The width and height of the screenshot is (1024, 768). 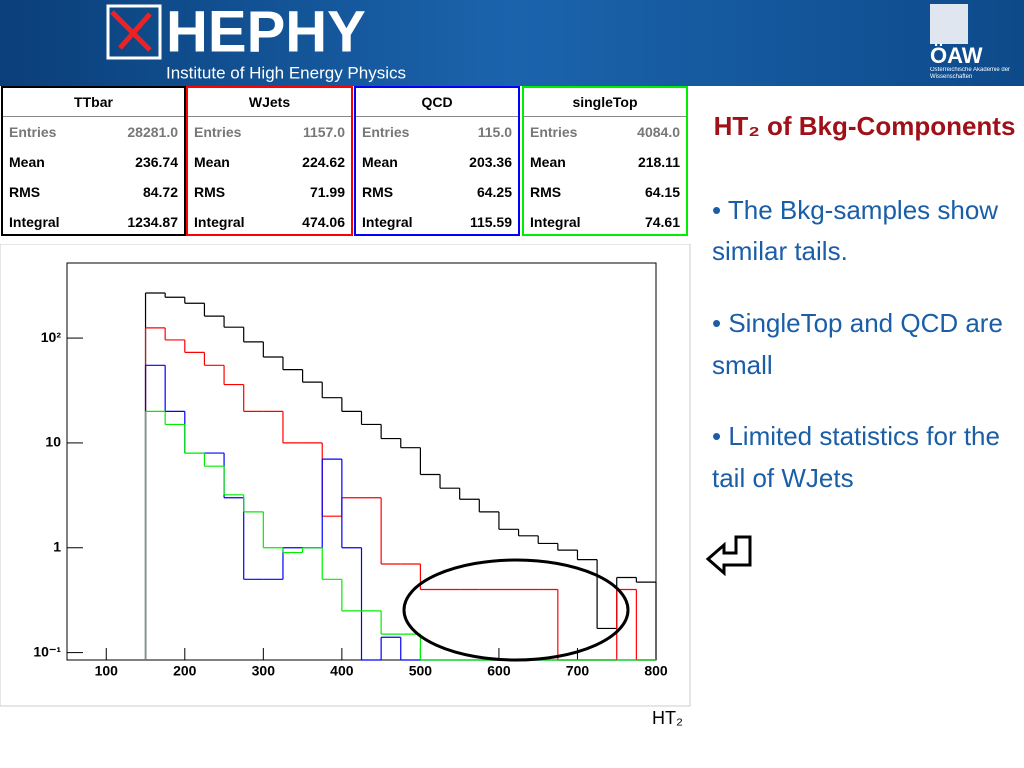 What do you see at coordinates (269, 132) in the screenshot?
I see `stats-row: Entries 1157.0` at bounding box center [269, 132].